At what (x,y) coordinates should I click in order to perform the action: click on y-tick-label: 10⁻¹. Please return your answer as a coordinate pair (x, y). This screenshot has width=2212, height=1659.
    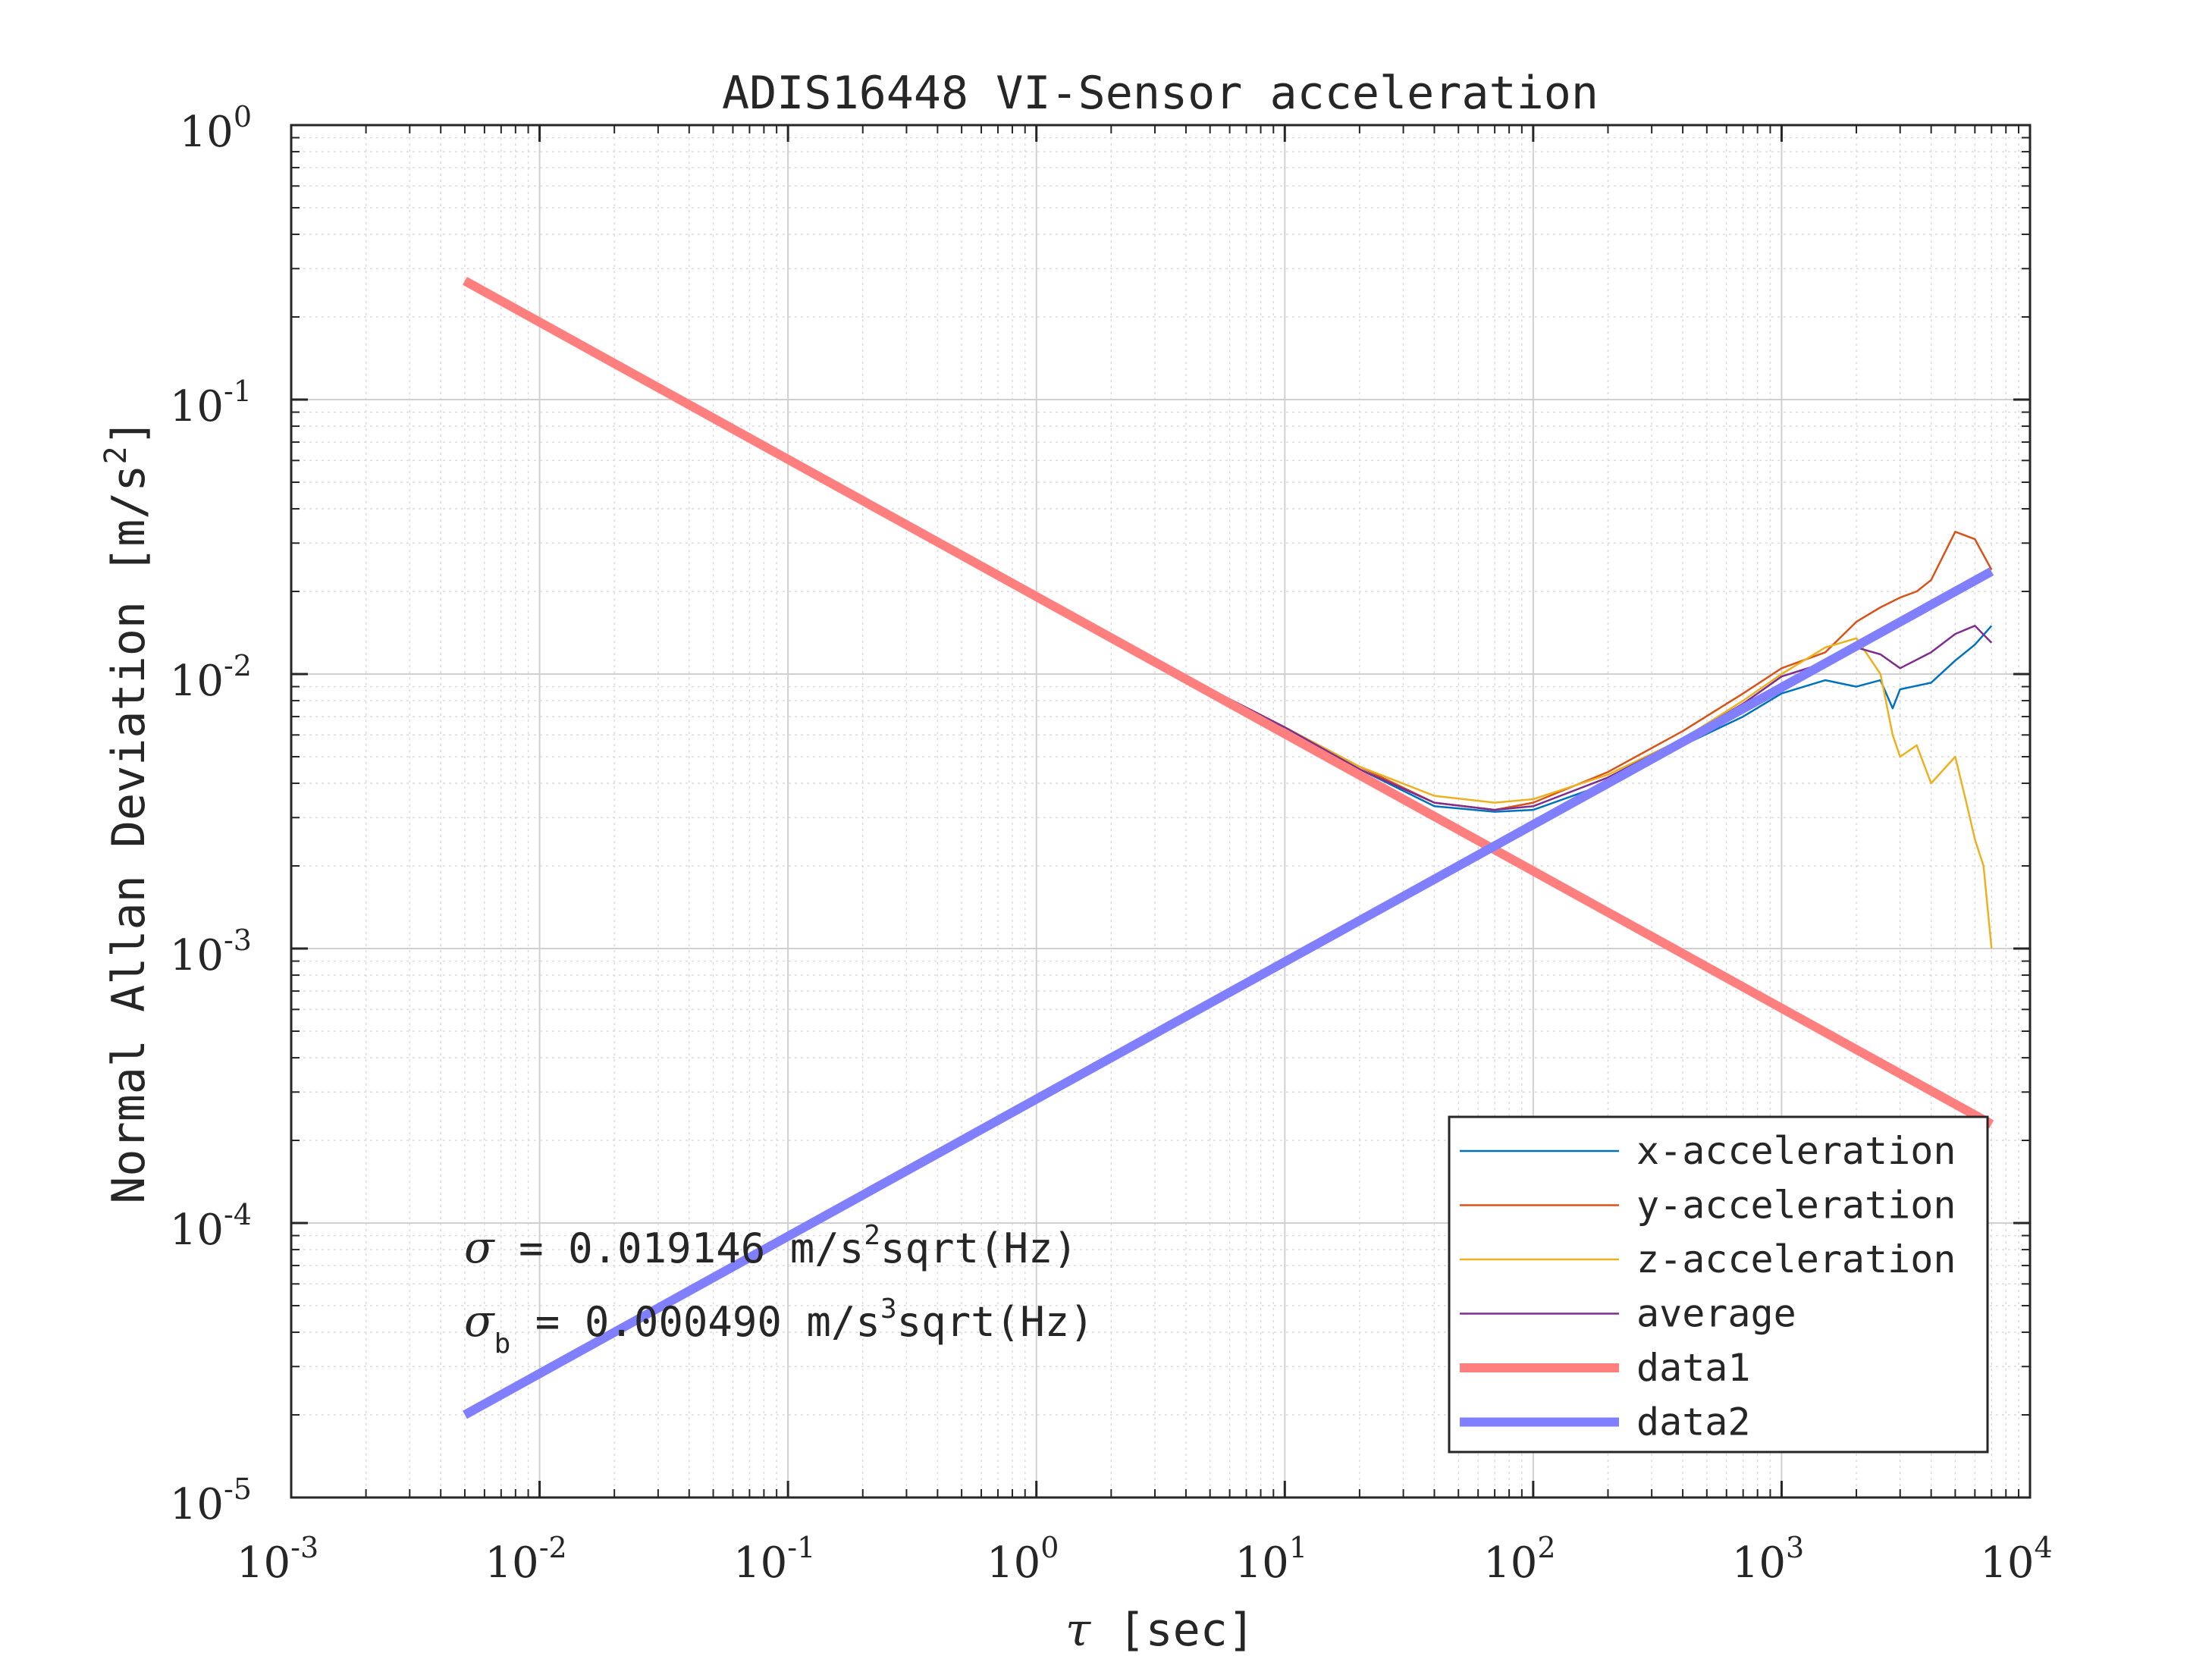
    Looking at the image, I should click on (211, 403).